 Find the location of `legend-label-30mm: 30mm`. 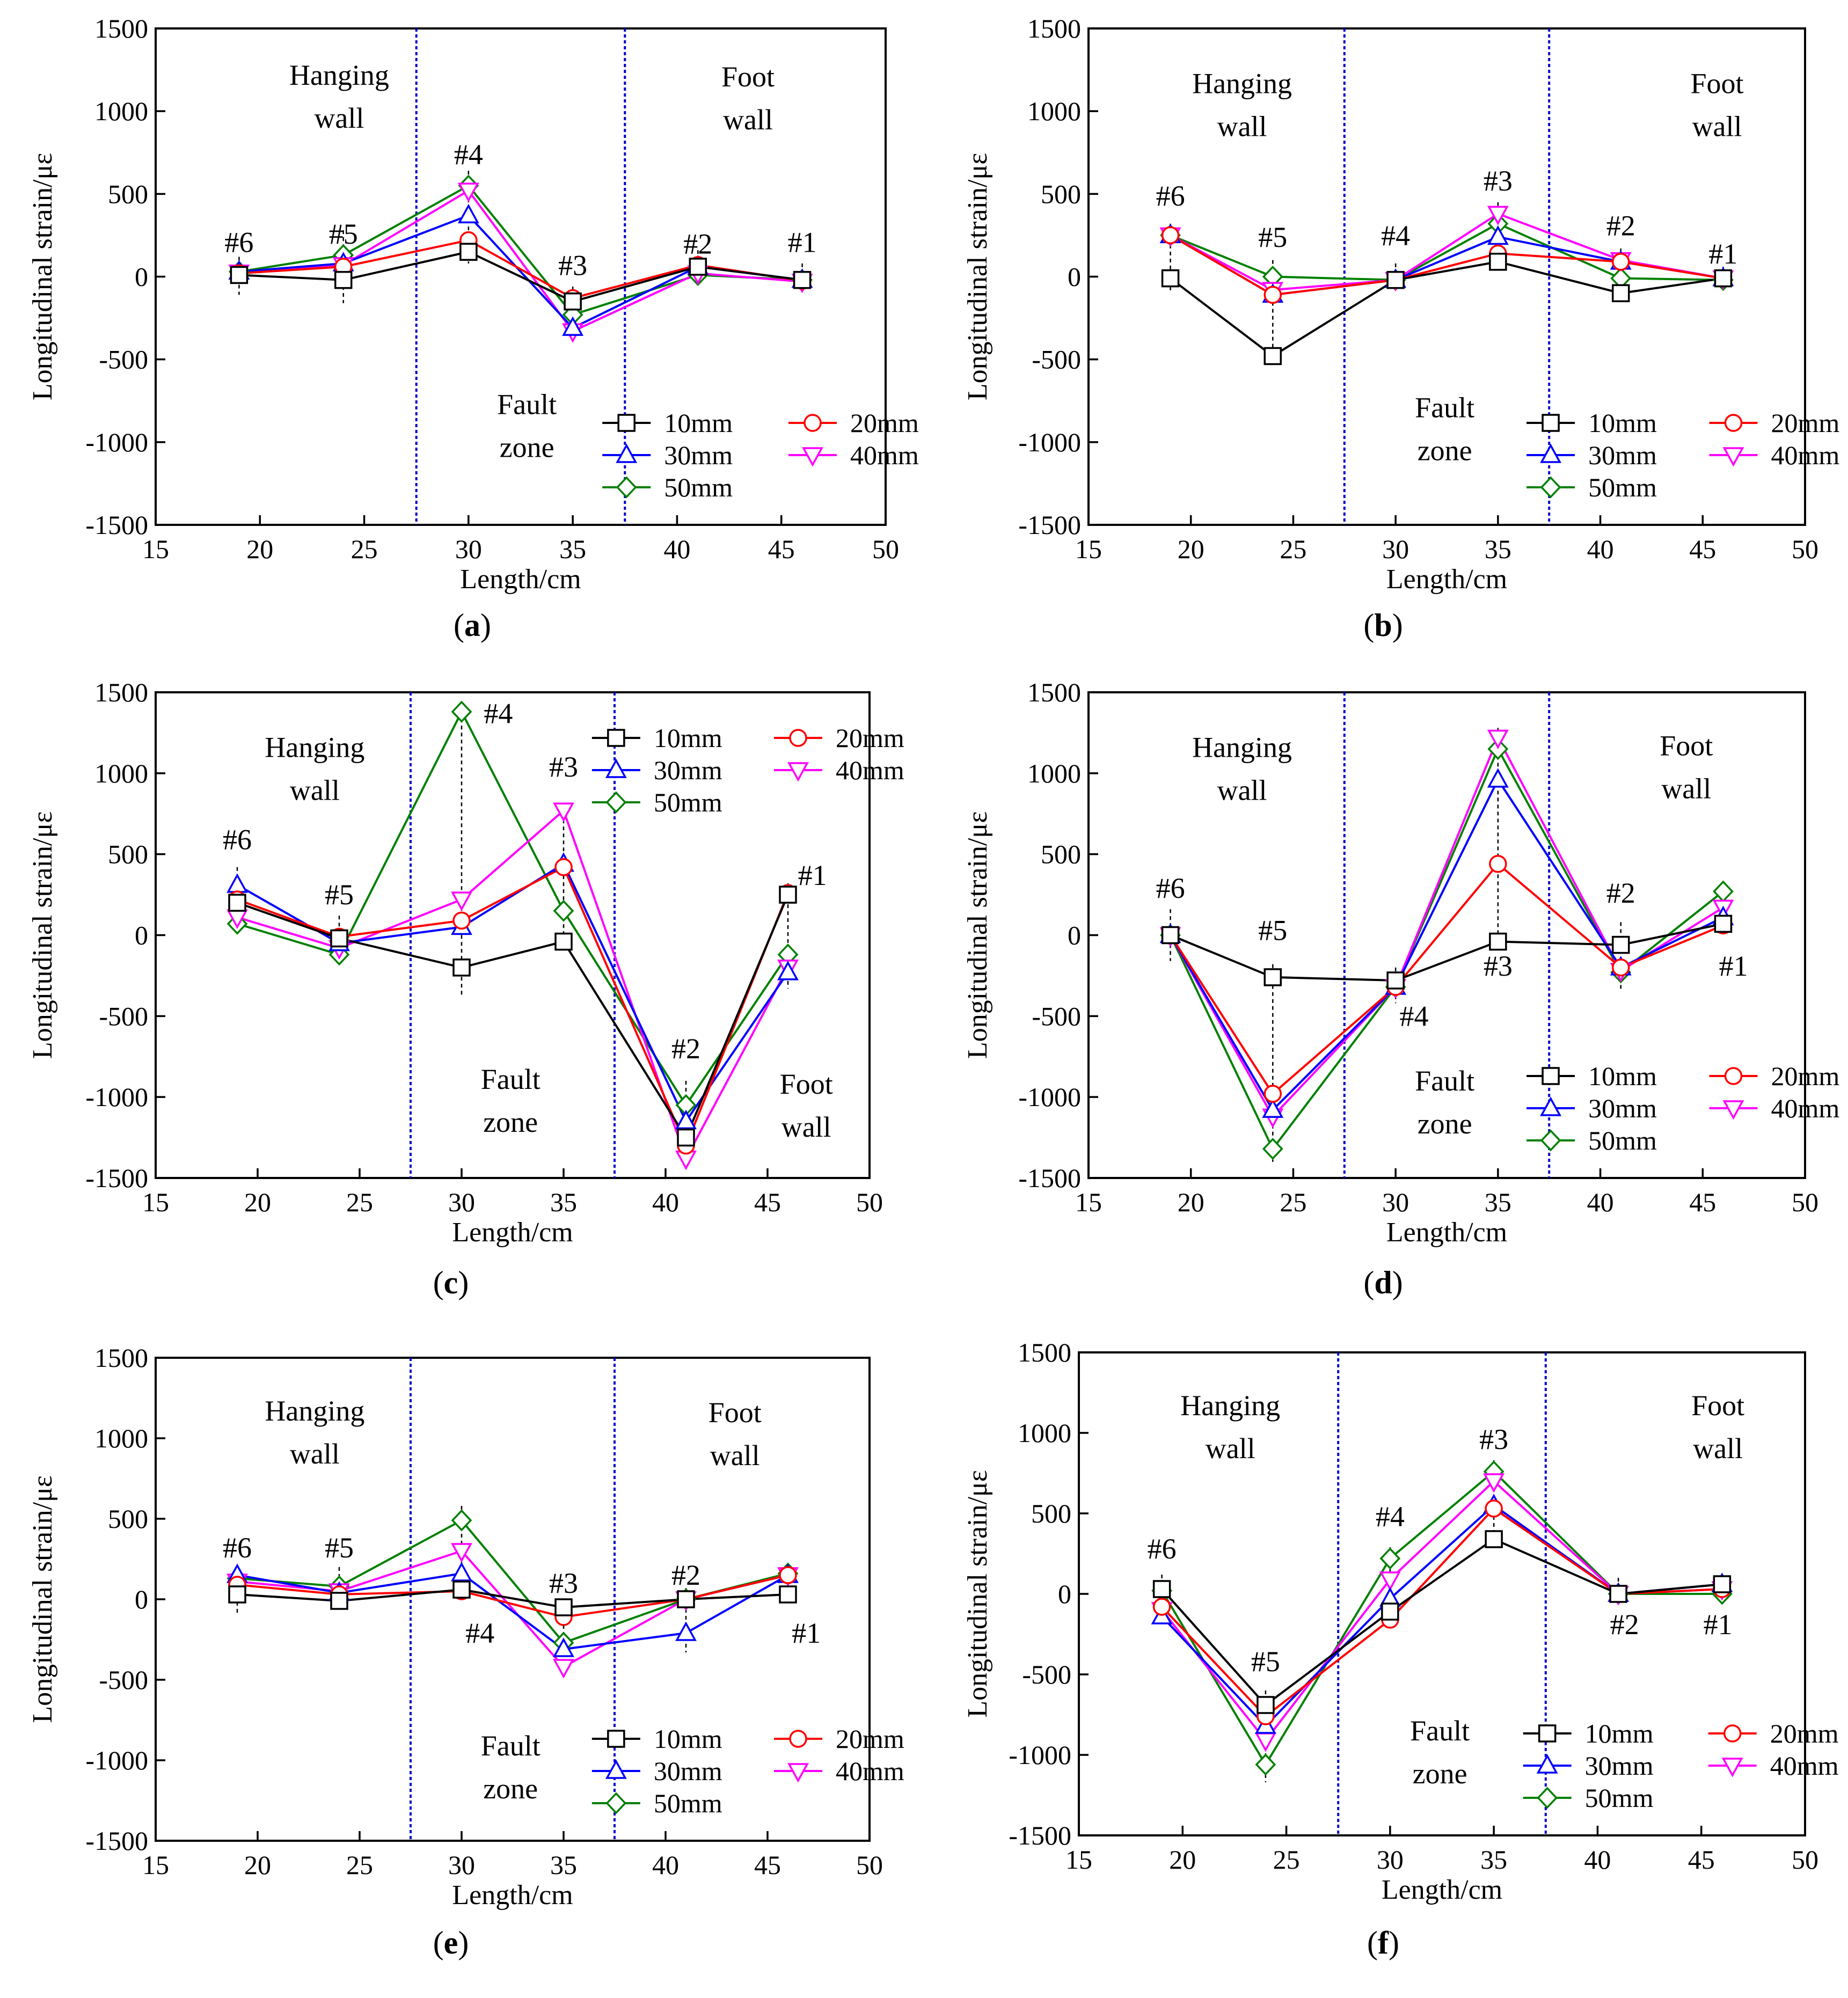

legend-label-30mm: 30mm is located at coordinates (1622, 1108).